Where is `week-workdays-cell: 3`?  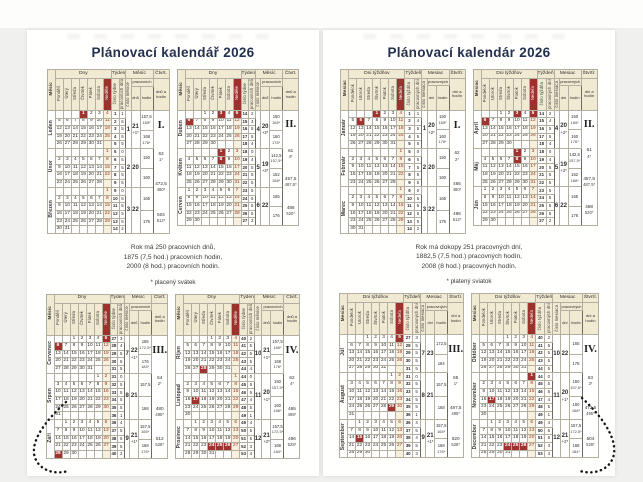
week-workdays-cell: 3 is located at coordinates (549, 446).